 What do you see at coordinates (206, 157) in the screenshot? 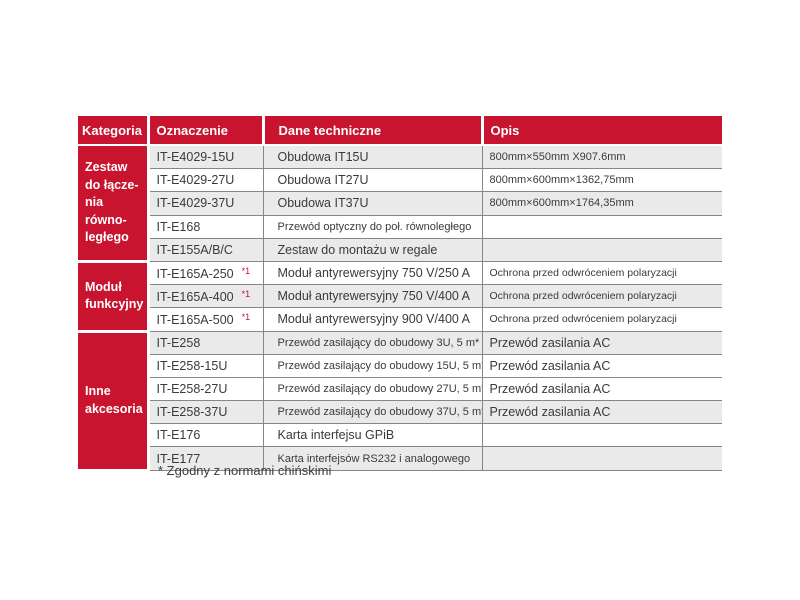
I see `oznaczenie-cell: IT-E4029-15U` at bounding box center [206, 157].